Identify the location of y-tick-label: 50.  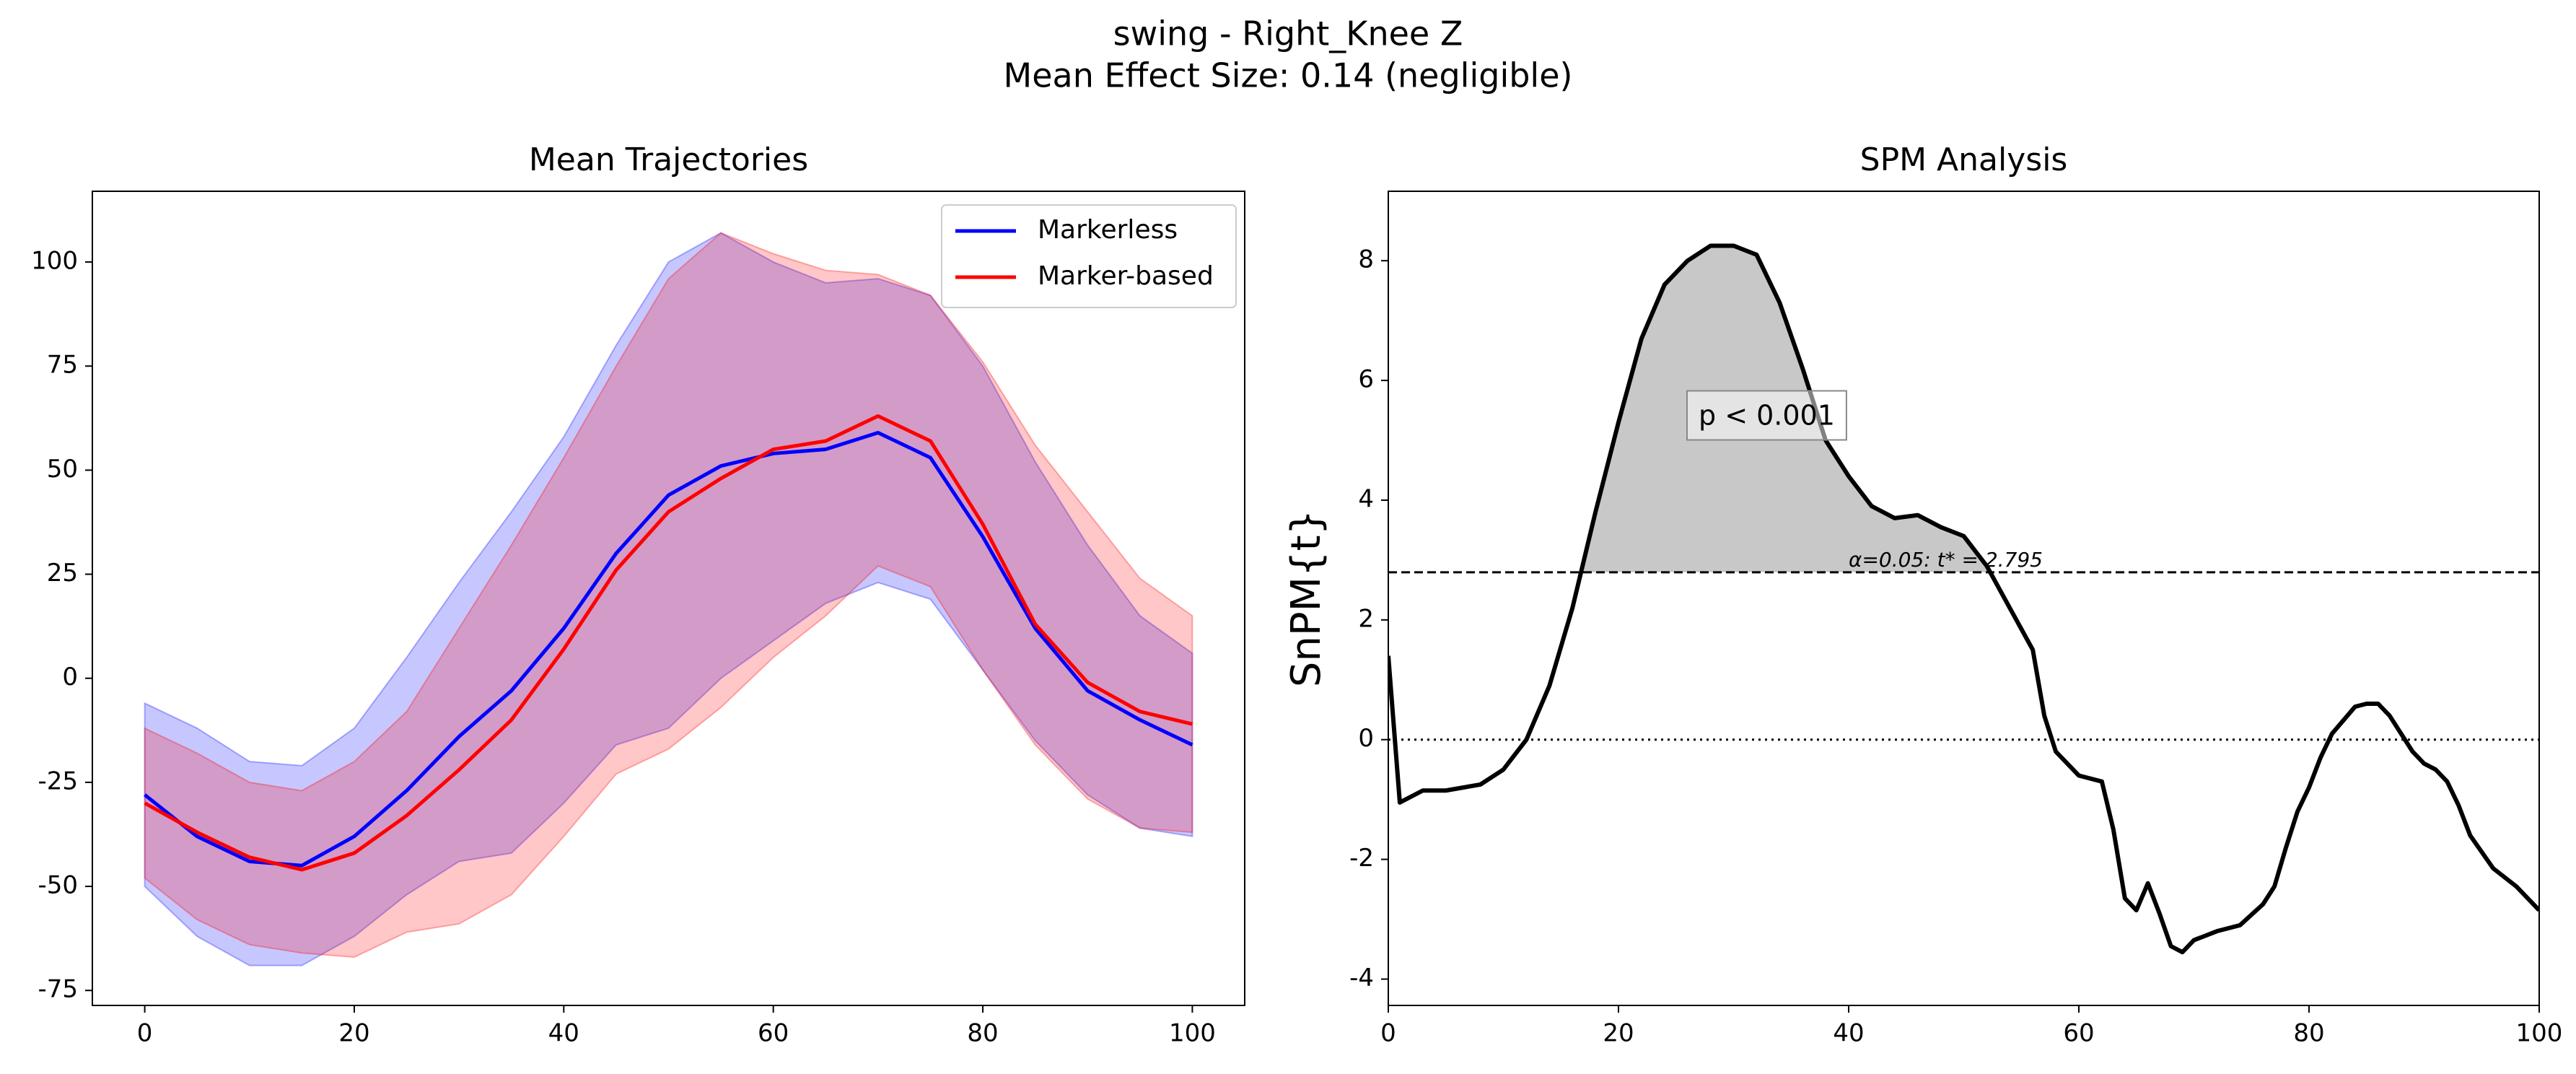
(62, 470).